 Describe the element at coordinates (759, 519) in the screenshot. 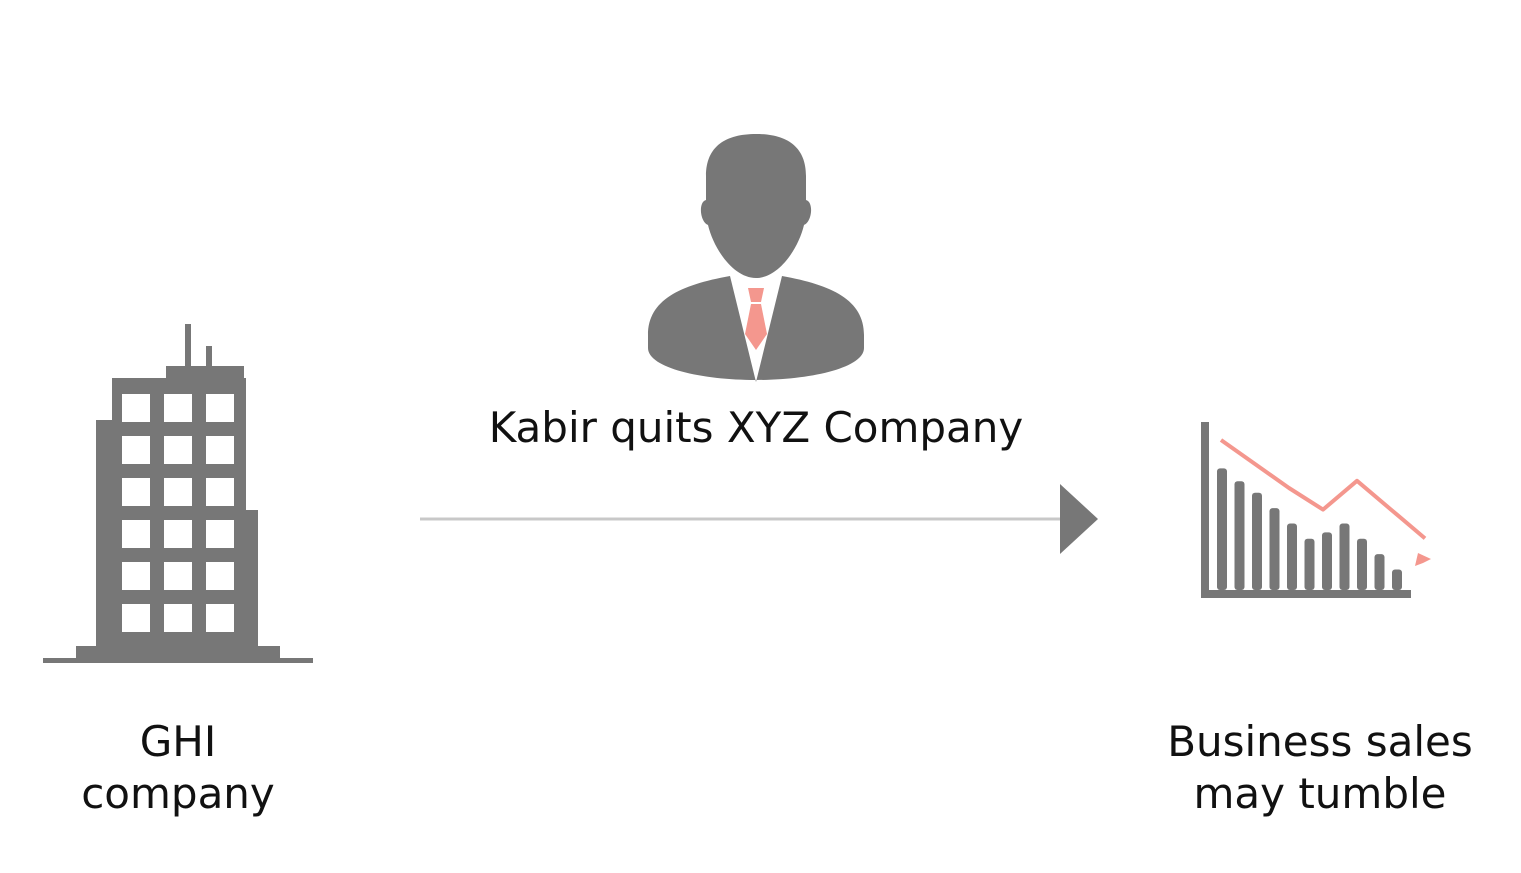

I see `right-arrow-icon` at that location.